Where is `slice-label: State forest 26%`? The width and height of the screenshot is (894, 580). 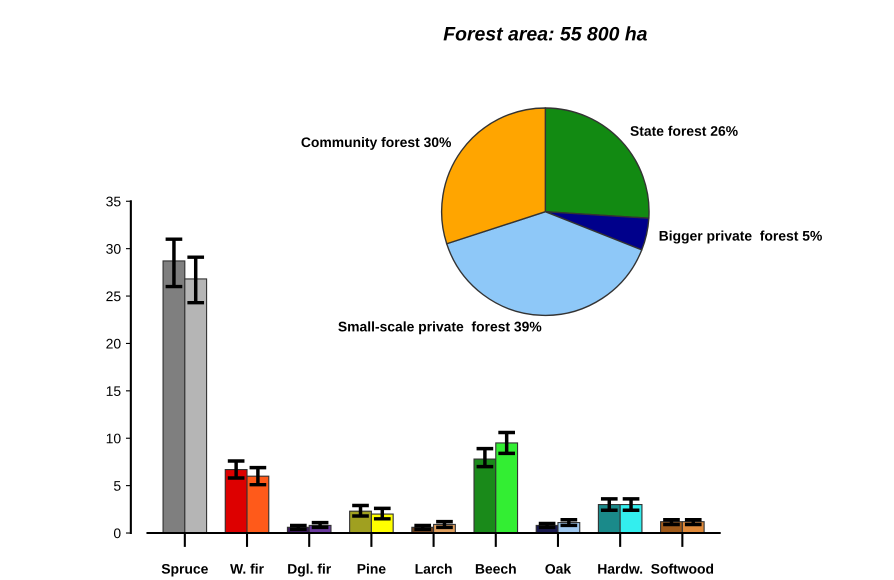 slice-label: State forest 26% is located at coordinates (684, 131).